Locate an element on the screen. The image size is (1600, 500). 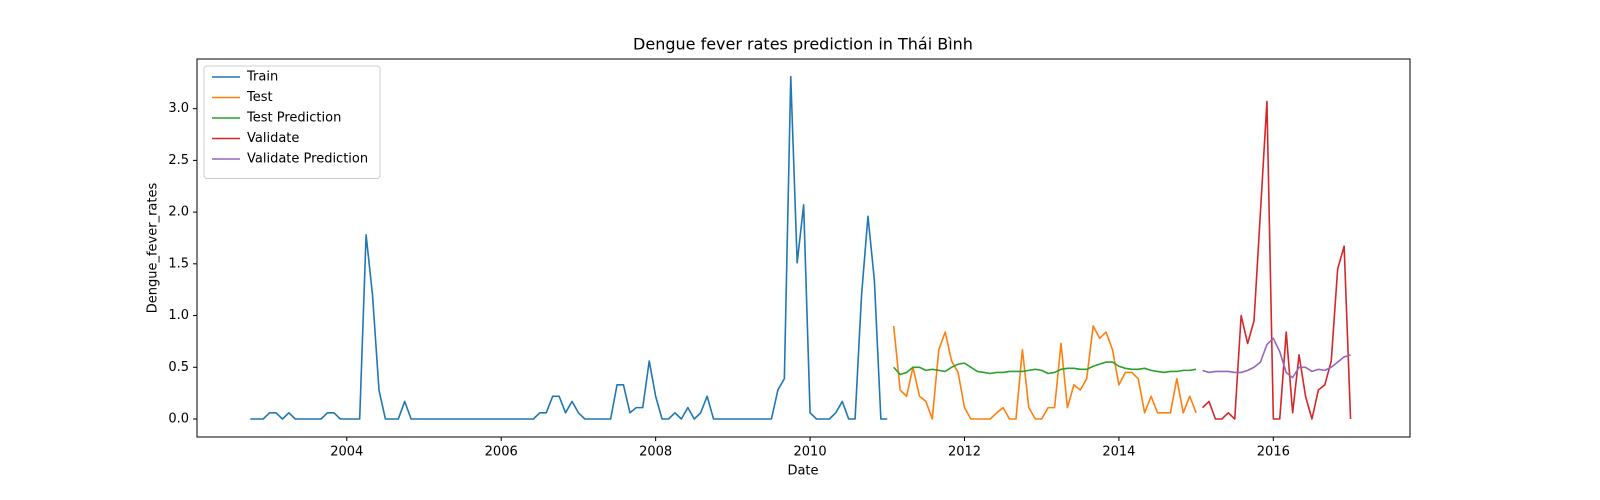
y-axis-label: Dengue_fever_rates is located at coordinates (153, 248).